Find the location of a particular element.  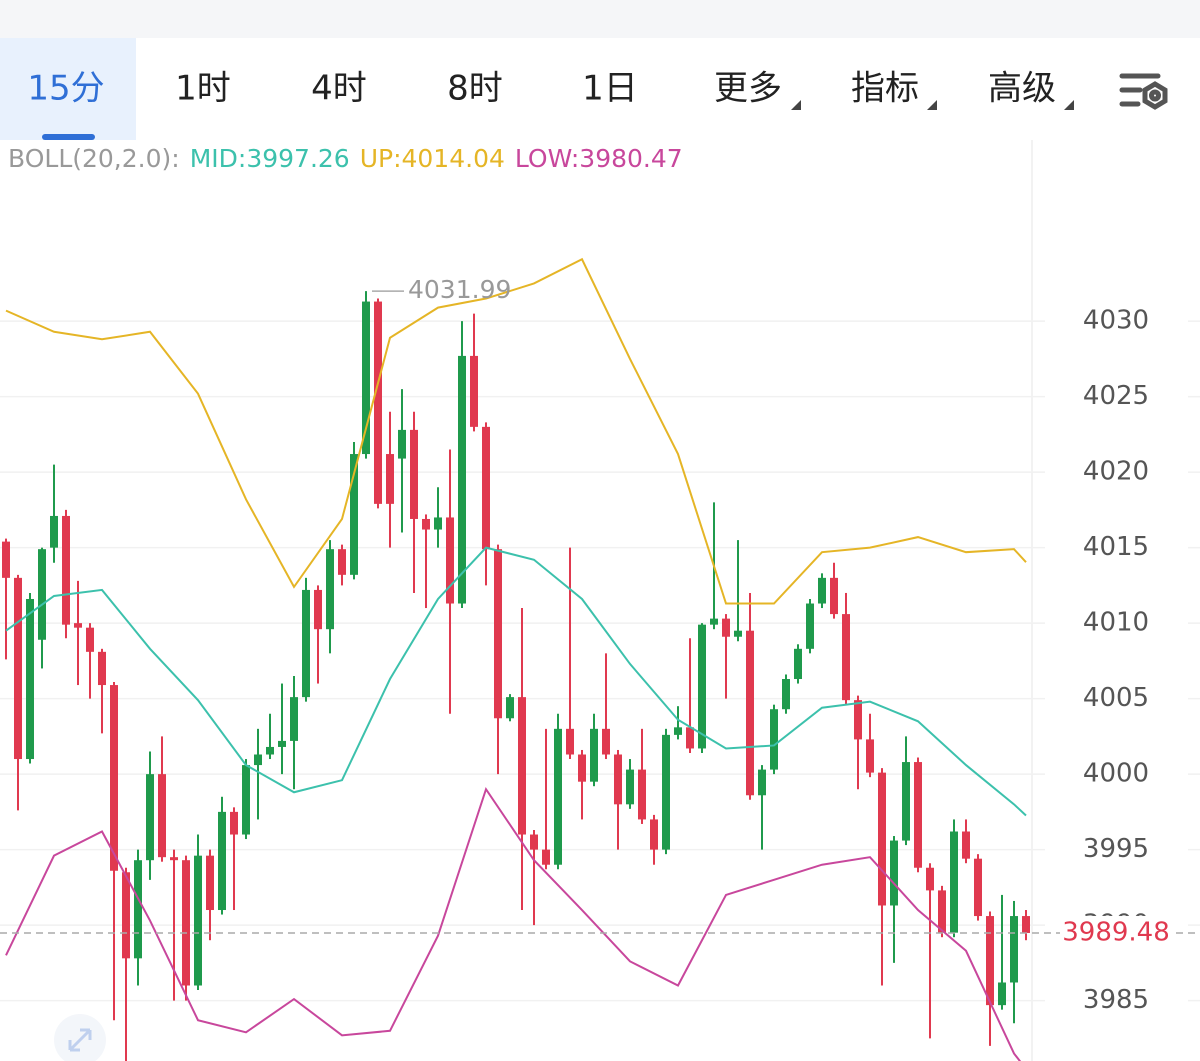

tab-bar: 15分 1时 4时 8时 1日 更多 指标 高级 is located at coordinates (528, 89).